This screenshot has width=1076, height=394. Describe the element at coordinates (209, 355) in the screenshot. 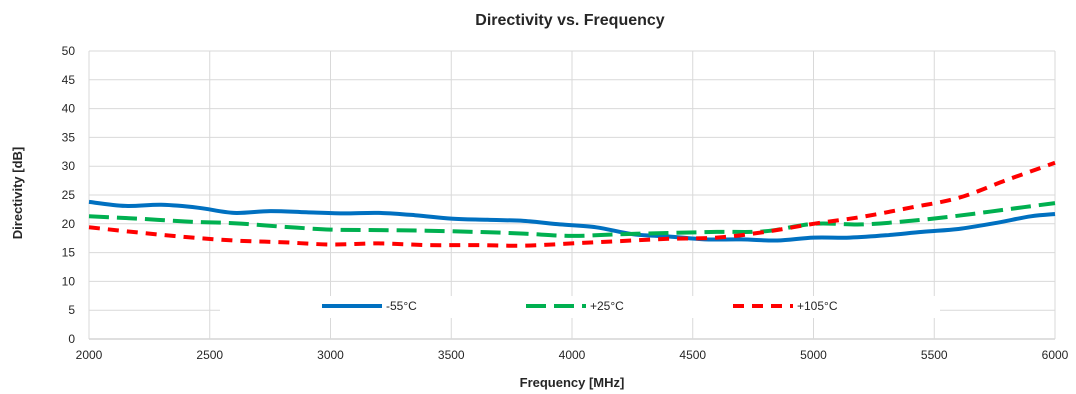

I see `x-tick-label: 2500` at that location.